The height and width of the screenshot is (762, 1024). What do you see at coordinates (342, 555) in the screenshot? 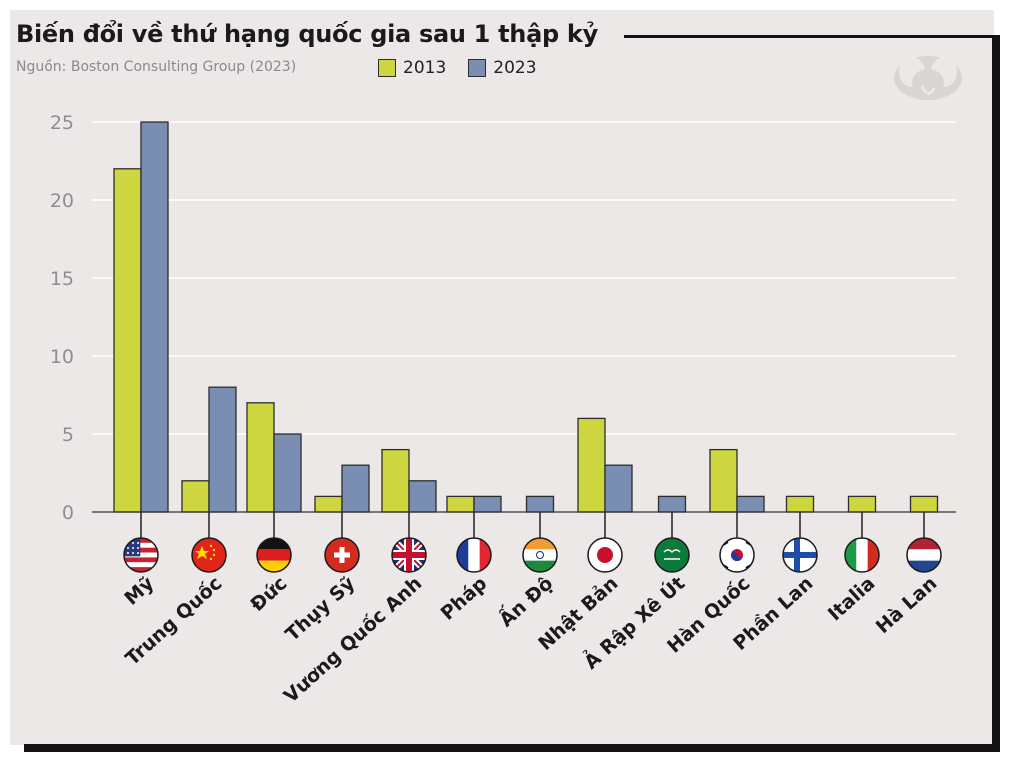
I see `switzerland-flag-icon` at bounding box center [342, 555].